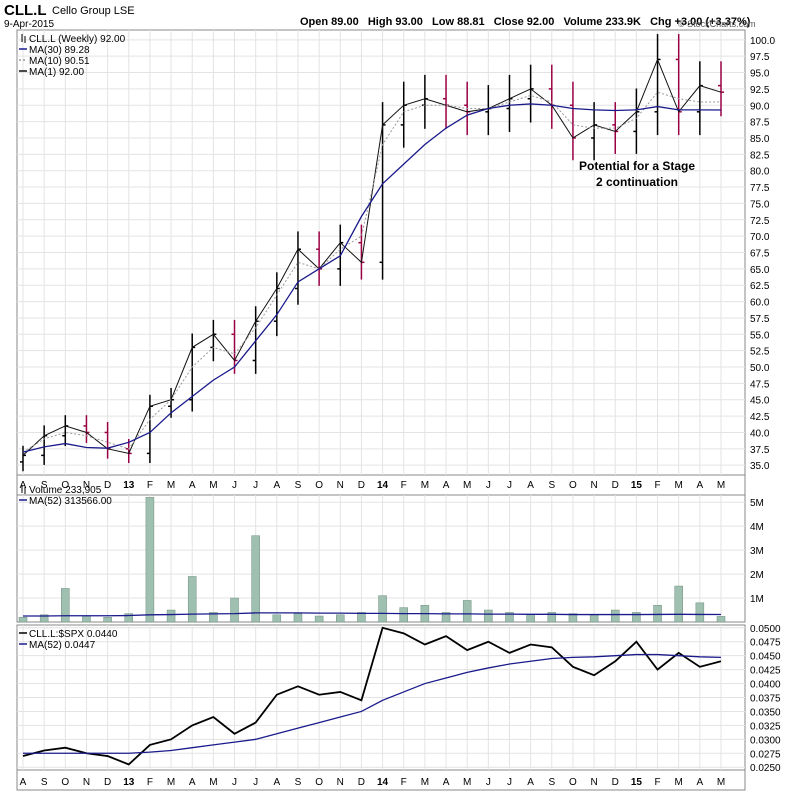  Describe the element at coordinates (717, 24) in the screenshot. I see `watermark: © StockCharts.com` at that location.